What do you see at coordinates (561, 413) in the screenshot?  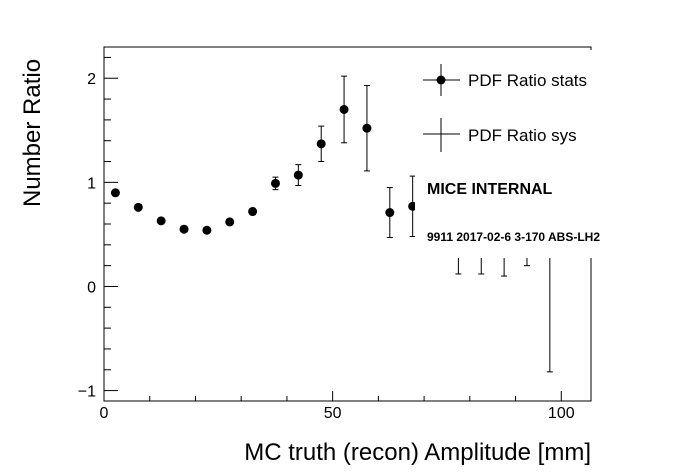 I see `x-tick-label: 100` at bounding box center [561, 413].